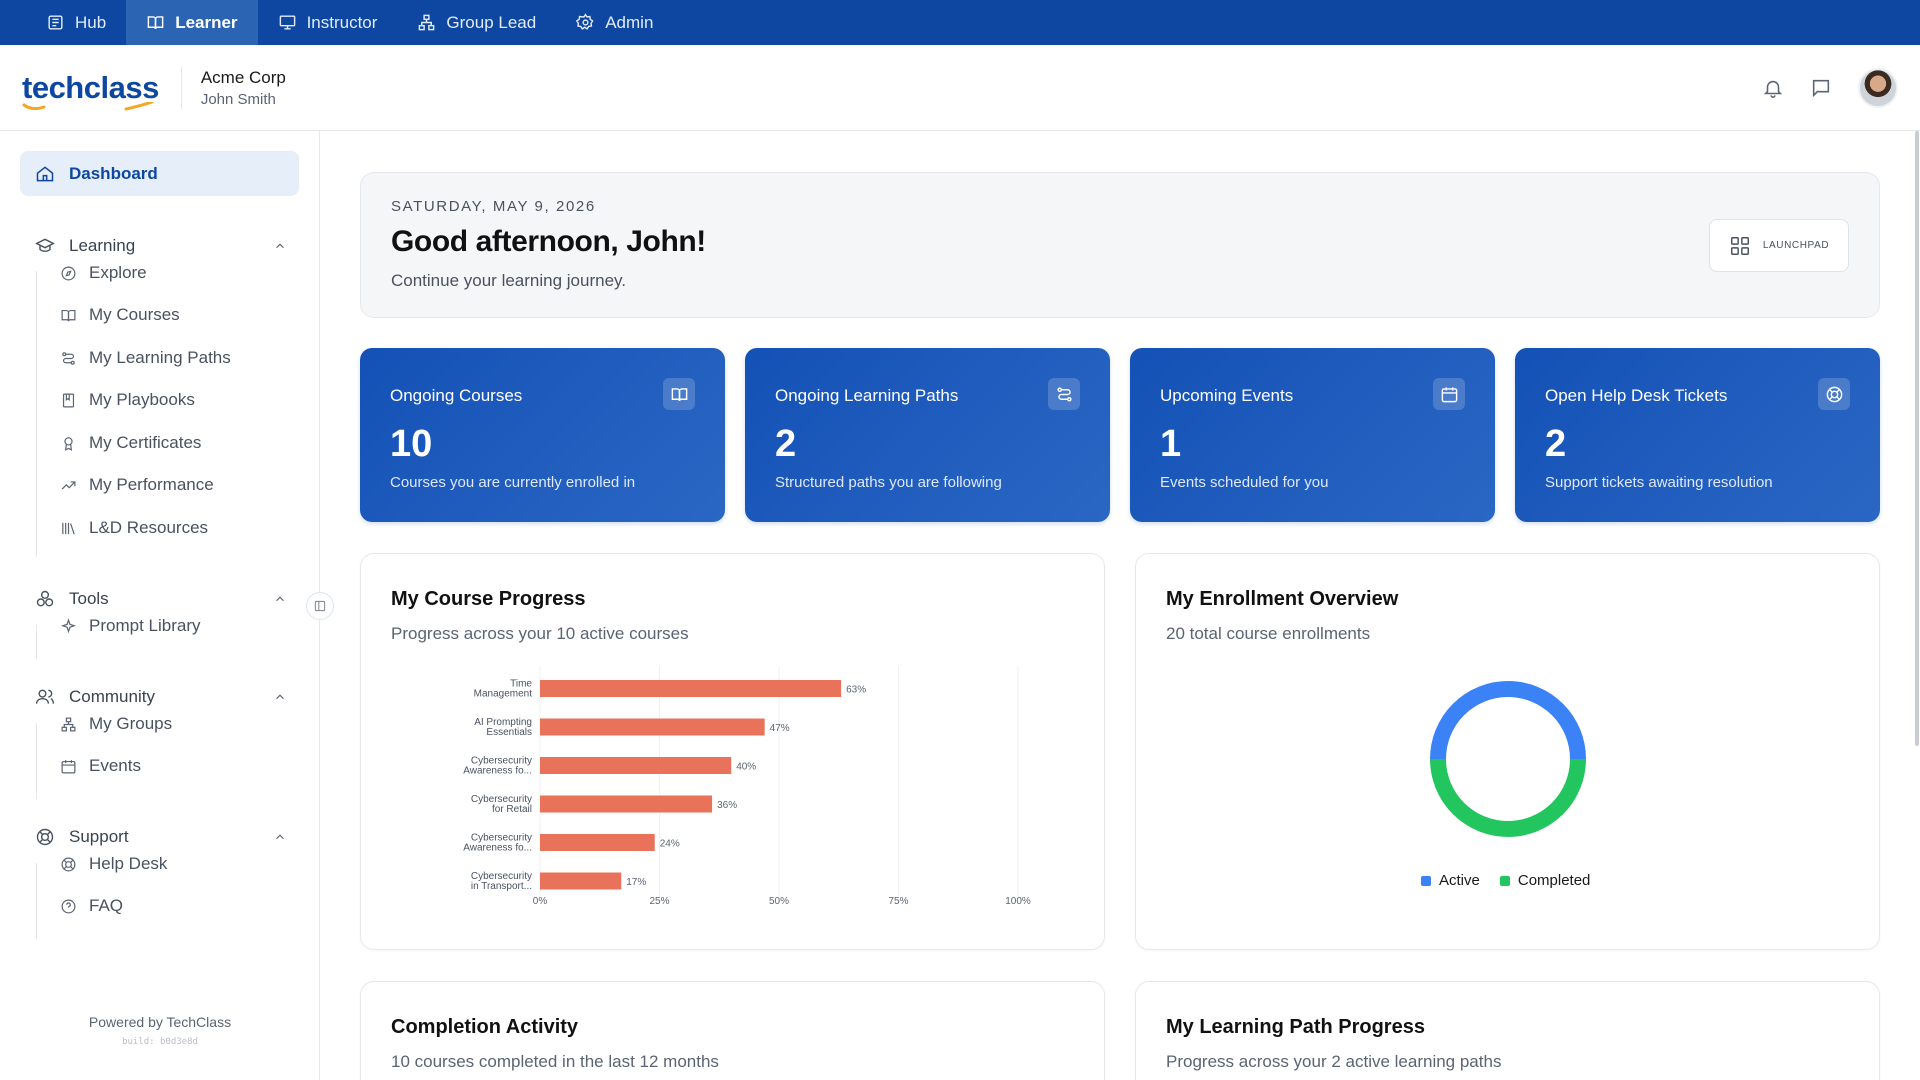 This screenshot has height=1080, width=1920. What do you see at coordinates (159, 599) in the screenshot?
I see `sidebar-section-tools: Tools` at bounding box center [159, 599].